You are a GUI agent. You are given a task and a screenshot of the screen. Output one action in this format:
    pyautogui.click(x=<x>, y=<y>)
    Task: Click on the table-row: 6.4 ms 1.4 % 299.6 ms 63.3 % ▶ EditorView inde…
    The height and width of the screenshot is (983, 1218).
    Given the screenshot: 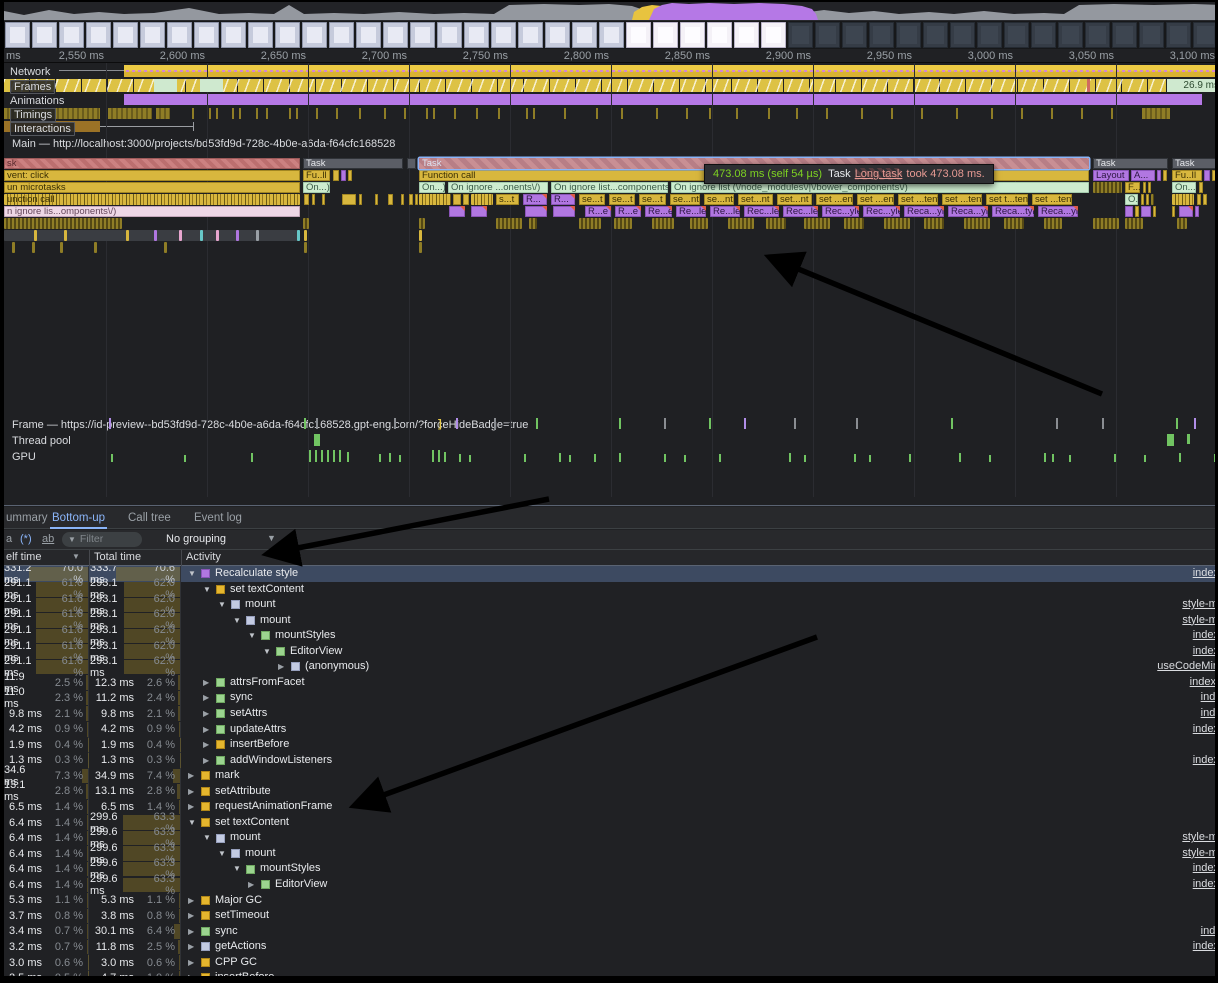 What is the action you would take?
    pyautogui.click(x=609, y=885)
    